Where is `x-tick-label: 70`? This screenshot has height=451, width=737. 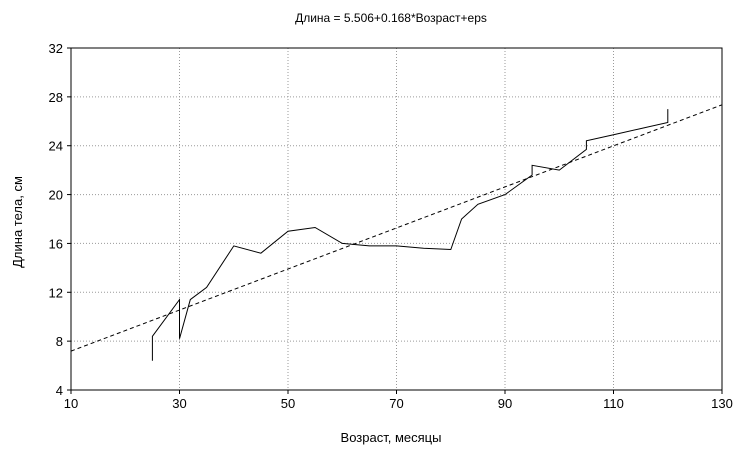
x-tick-label: 70 is located at coordinates (396, 403).